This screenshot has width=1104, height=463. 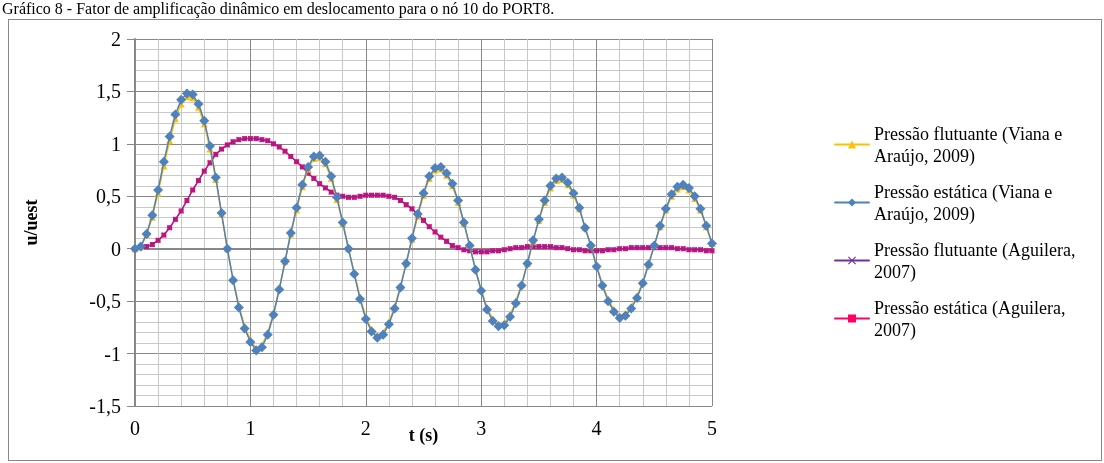 What do you see at coordinates (365, 428) in the screenshot?
I see `x-tick-label: 2` at bounding box center [365, 428].